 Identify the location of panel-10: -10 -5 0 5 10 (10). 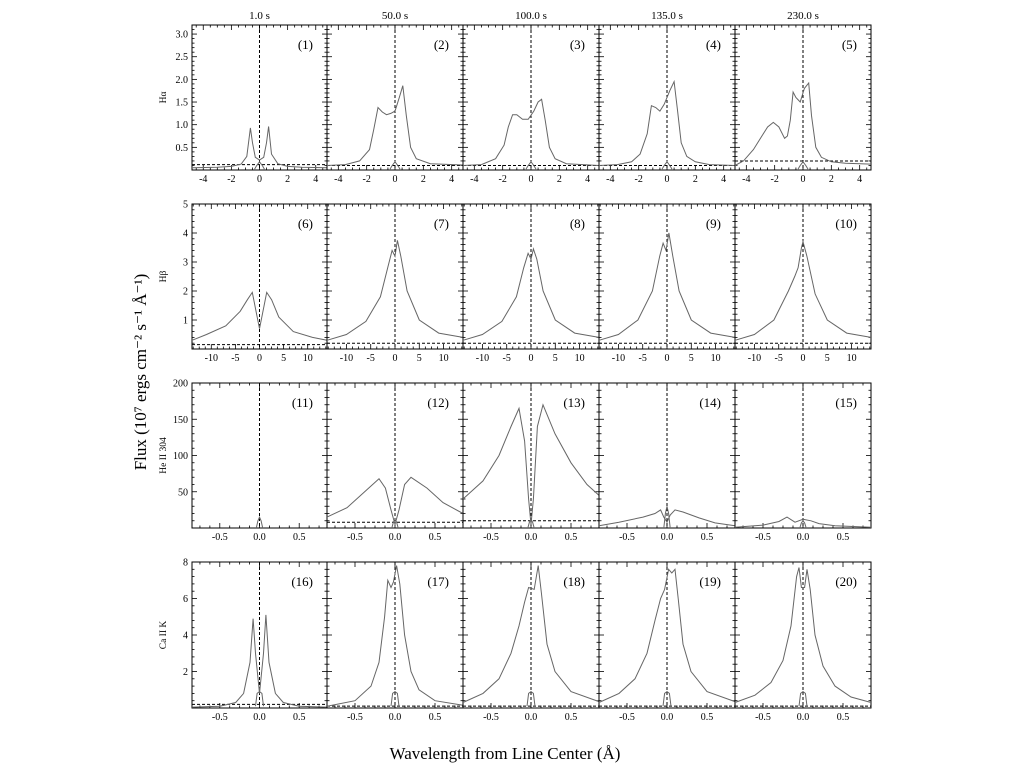
(803, 283).